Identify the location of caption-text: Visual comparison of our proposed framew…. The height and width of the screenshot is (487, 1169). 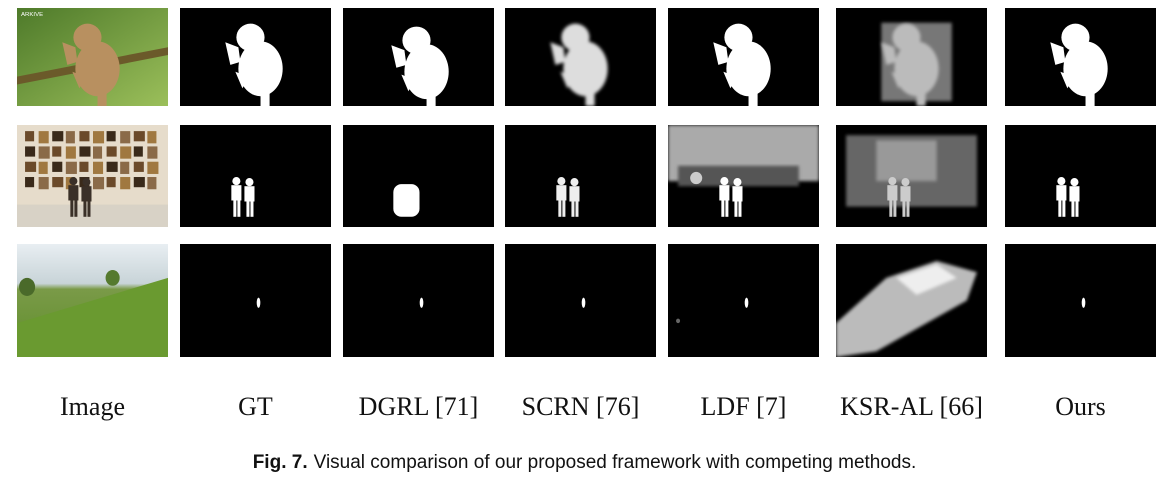
(615, 462).